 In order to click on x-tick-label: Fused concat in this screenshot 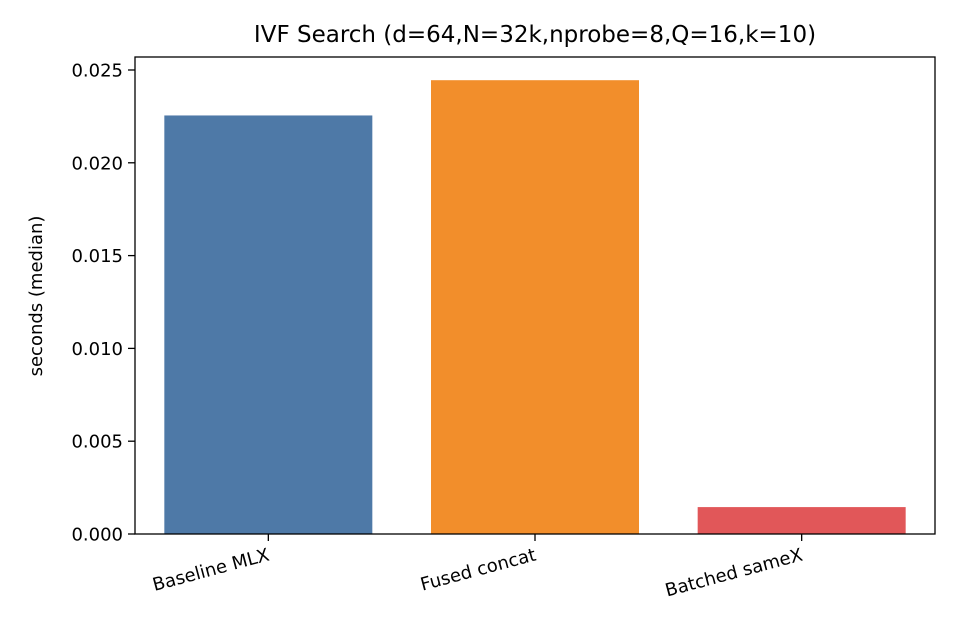, I will do `click(478, 570)`.